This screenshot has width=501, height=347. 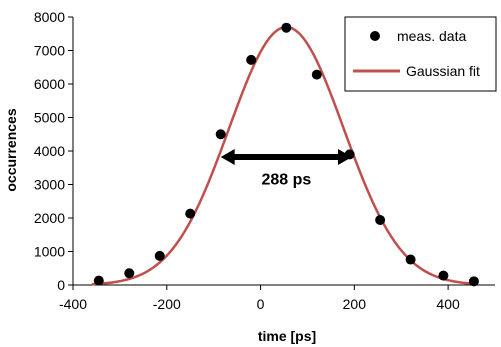 What do you see at coordinates (355, 304) in the screenshot?
I see `x-tick-label: 200` at bounding box center [355, 304].